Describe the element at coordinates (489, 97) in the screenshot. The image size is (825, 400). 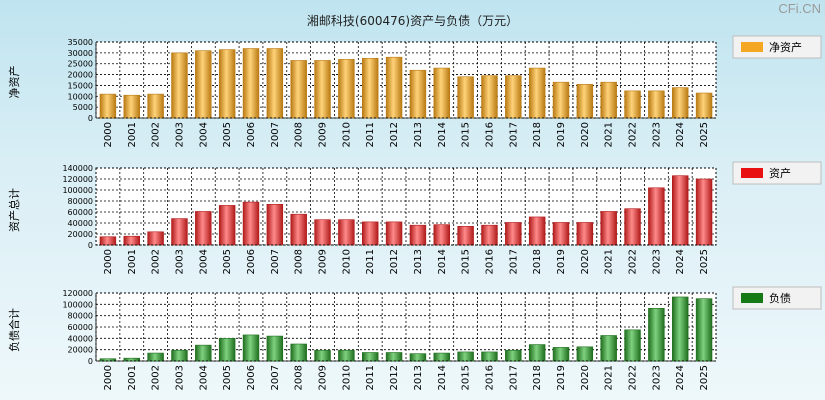
I see `bar-2016` at that location.